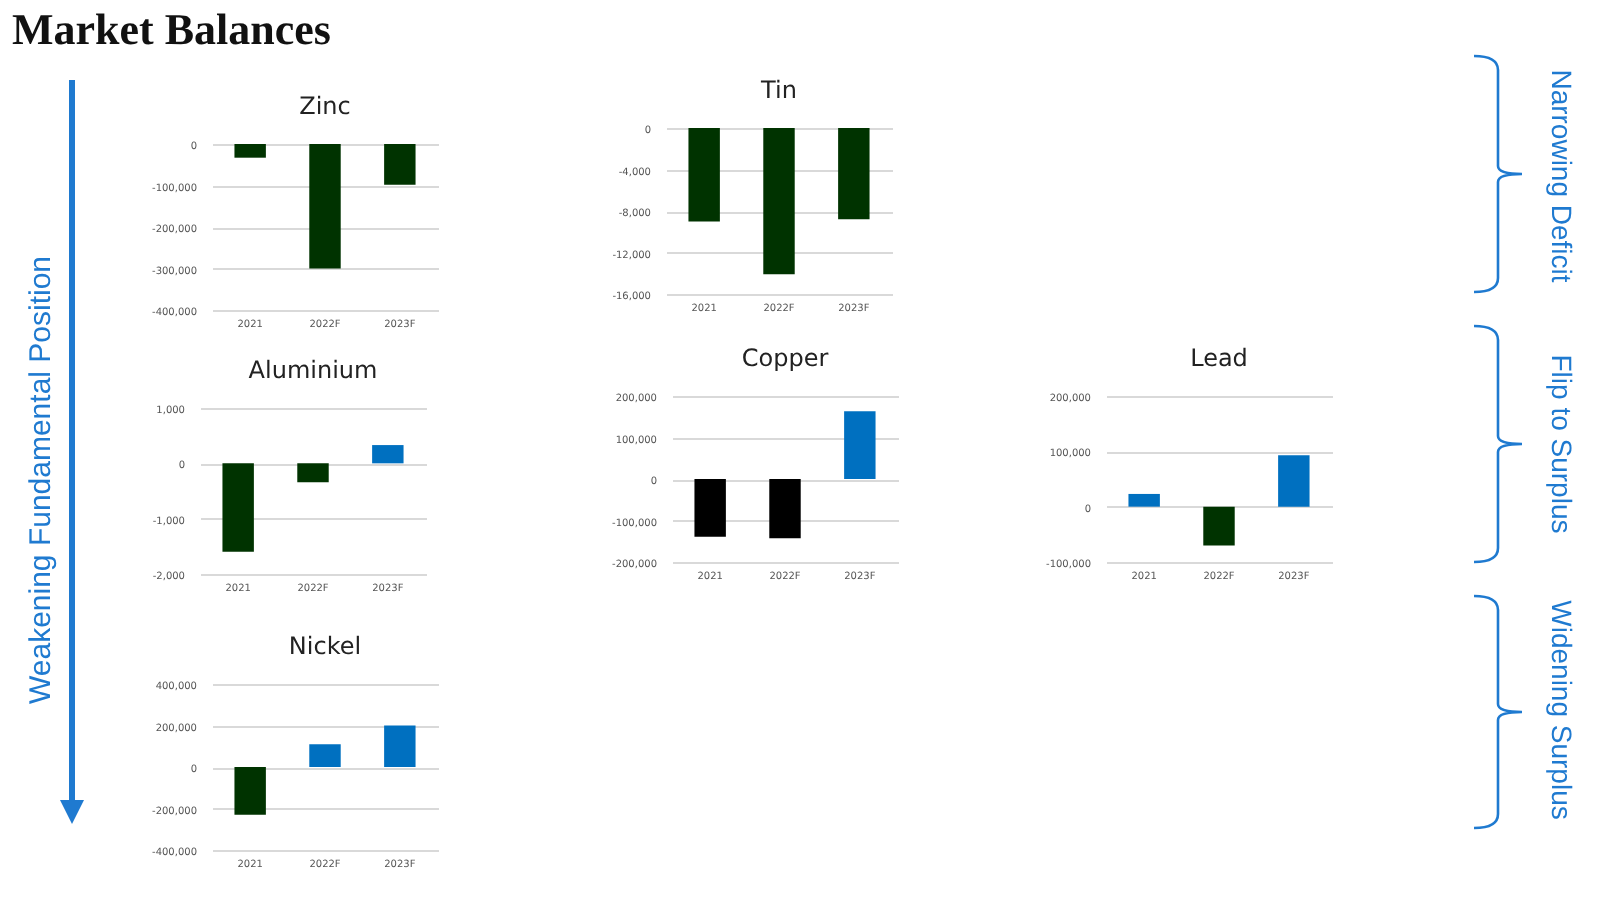 This screenshot has height=900, width=1600. What do you see at coordinates (325, 646) in the screenshot?
I see `chart-title: Nickel` at bounding box center [325, 646].